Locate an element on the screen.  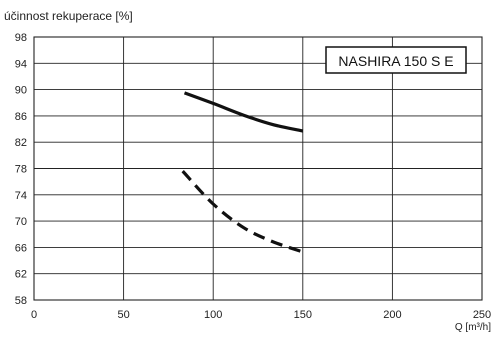
y-tick-label: 98 is located at coordinates (21, 38).